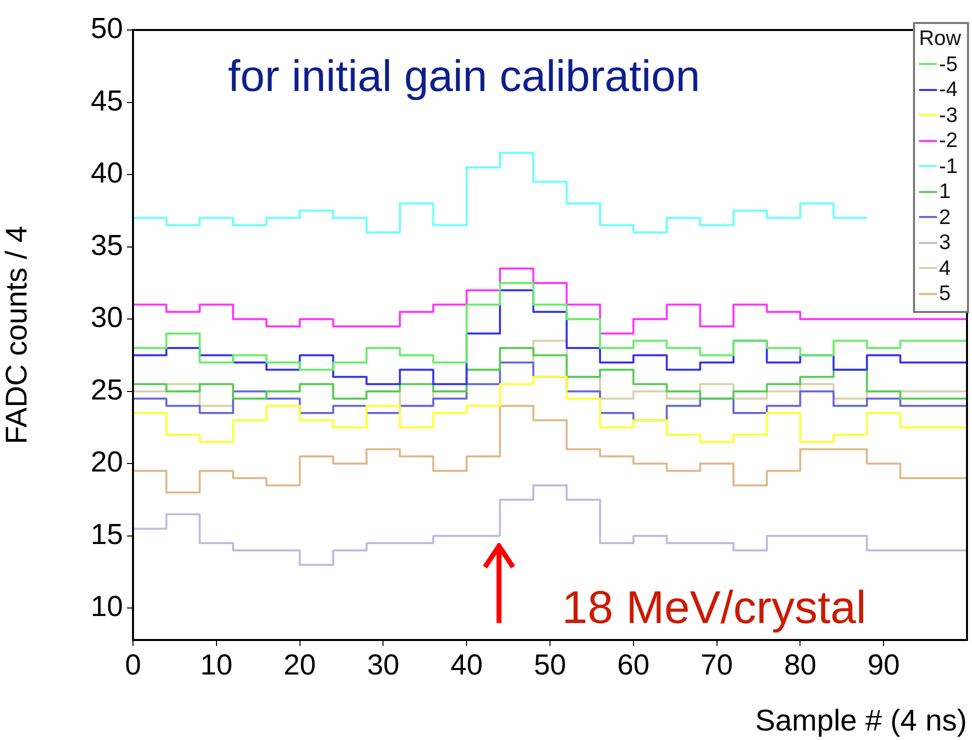  Describe the element at coordinates (800, 665) in the screenshot. I see `x-tick-label: 80` at that location.